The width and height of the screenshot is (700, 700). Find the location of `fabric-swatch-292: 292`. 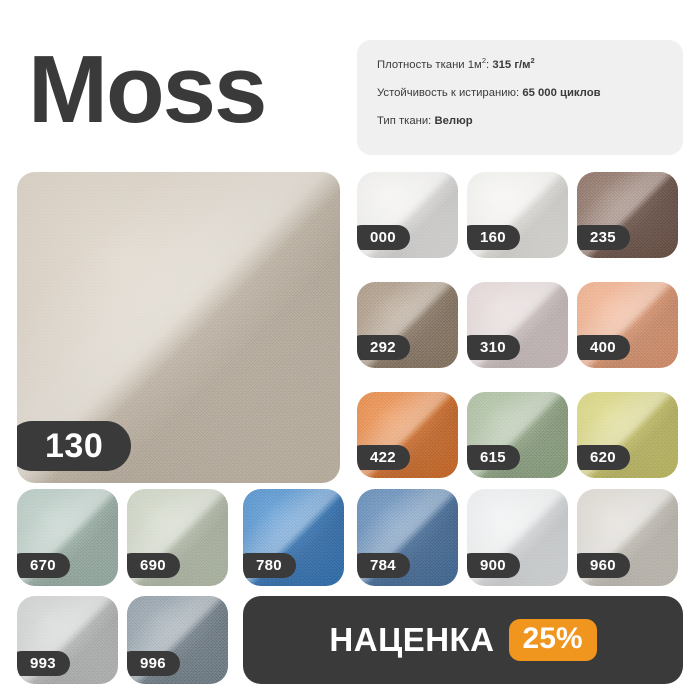

fabric-swatch-292: 292 is located at coordinates (407, 325).